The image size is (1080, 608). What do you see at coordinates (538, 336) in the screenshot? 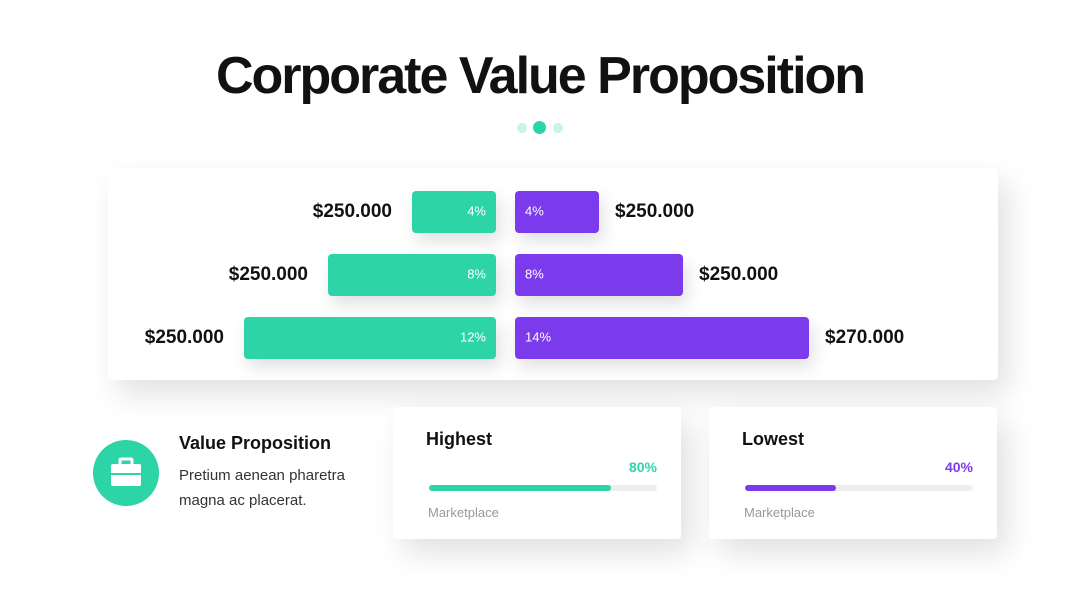
I see `value-label: 14%` at bounding box center [538, 336].